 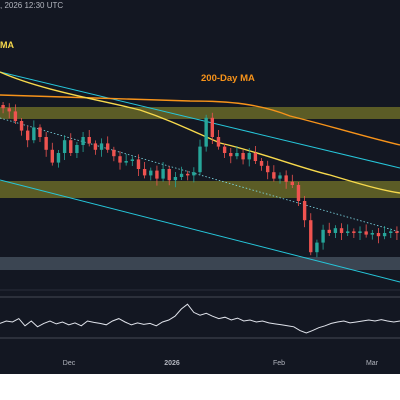 I want to click on chart-header-date: , 2026 12:30 UTC, so click(x=32, y=5).